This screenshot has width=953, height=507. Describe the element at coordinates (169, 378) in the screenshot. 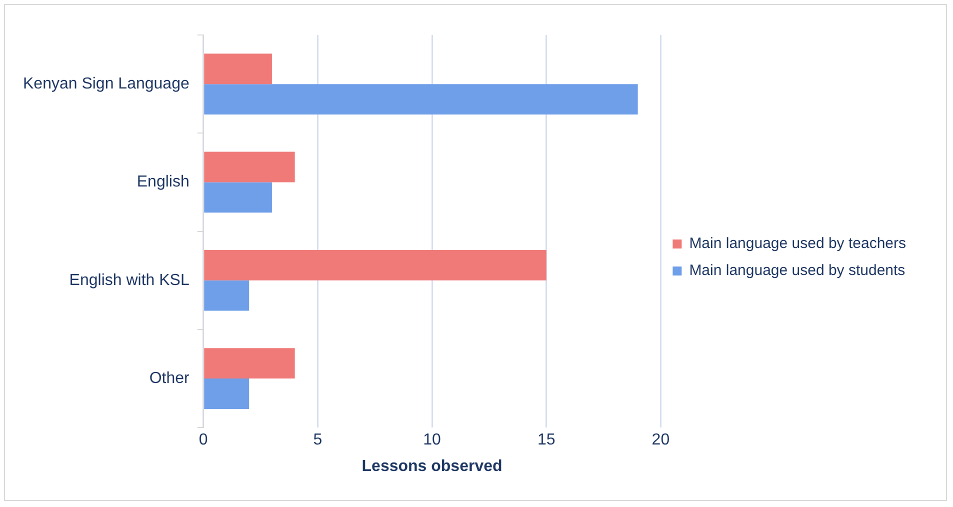

I see `y-tick-label: Other` at that location.